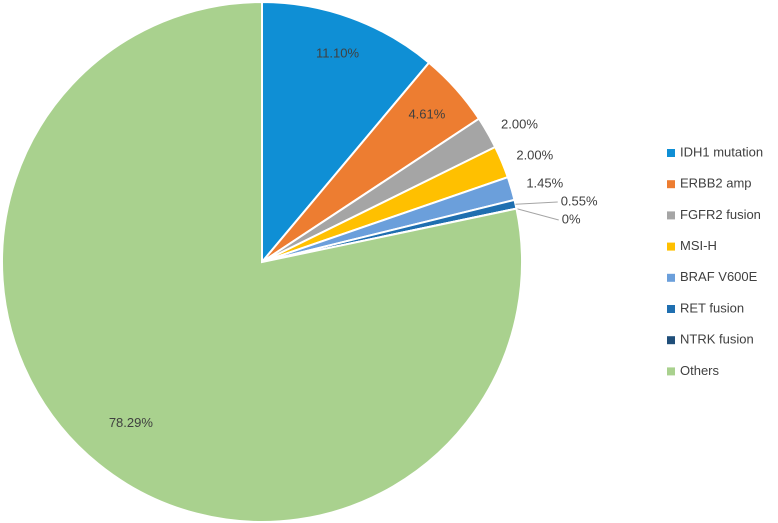 The image size is (778, 523). Describe the element at coordinates (338, 53) in the screenshot. I see `data-label: 11.10%` at that location.